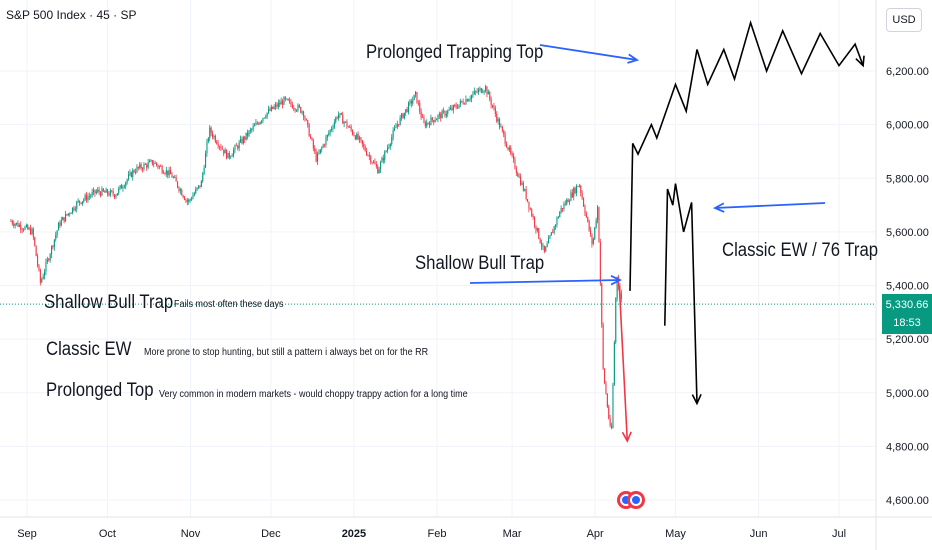  What do you see at coordinates (904, 20) in the screenshot?
I see `currency-button: USD` at bounding box center [904, 20].